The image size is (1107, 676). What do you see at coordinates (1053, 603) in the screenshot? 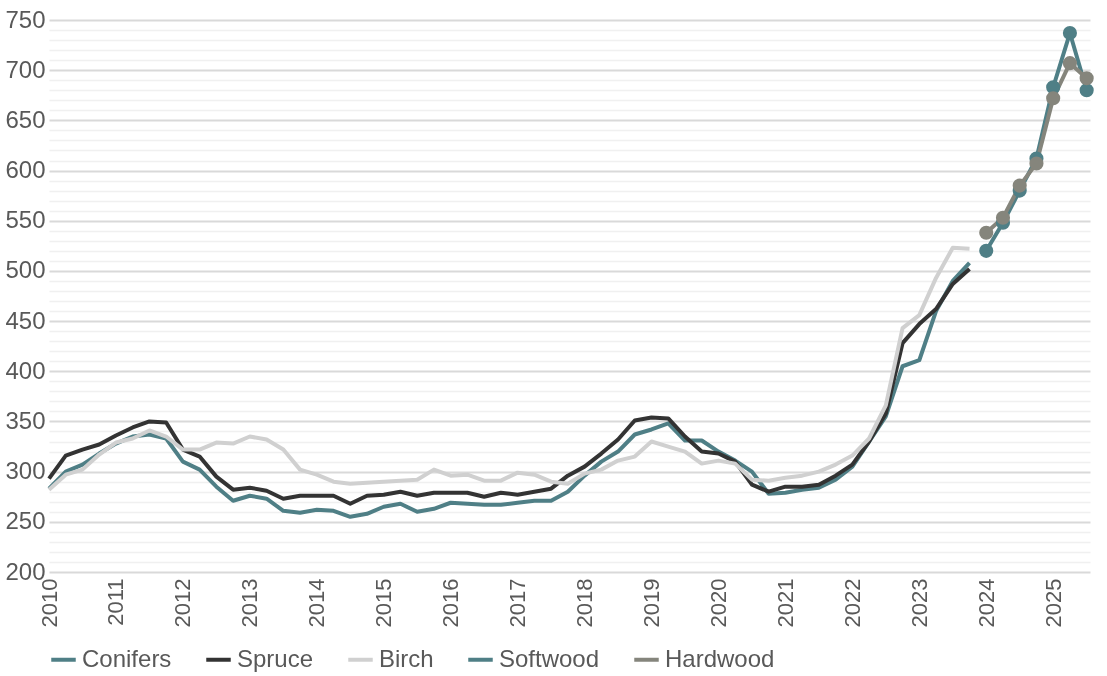
I see `x-tick-label: 2025` at bounding box center [1053, 603].